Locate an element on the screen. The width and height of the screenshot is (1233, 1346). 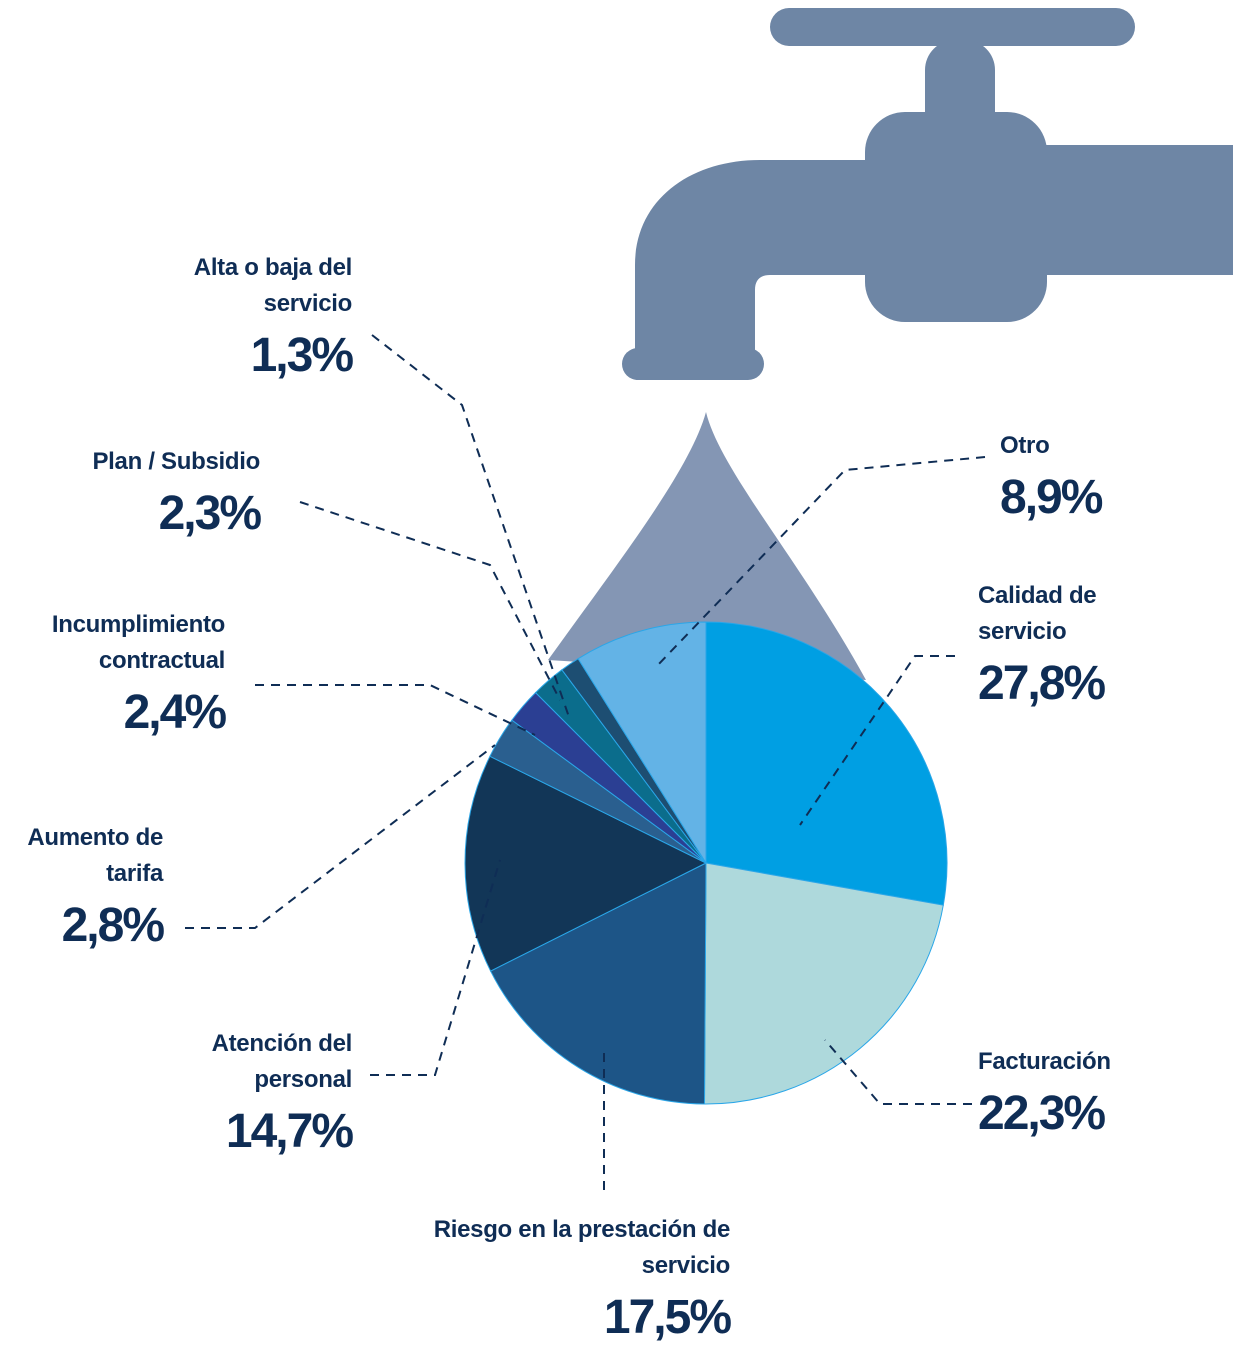
slice-label: Atención del personal 14,7% is located at coordinates (258, 1093).